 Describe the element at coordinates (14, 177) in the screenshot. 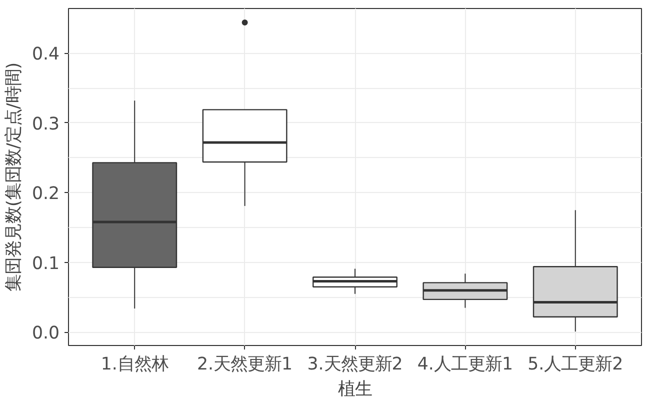

I see `y-axis-title: 集団発見数(集団数/定点/時間)` at that location.